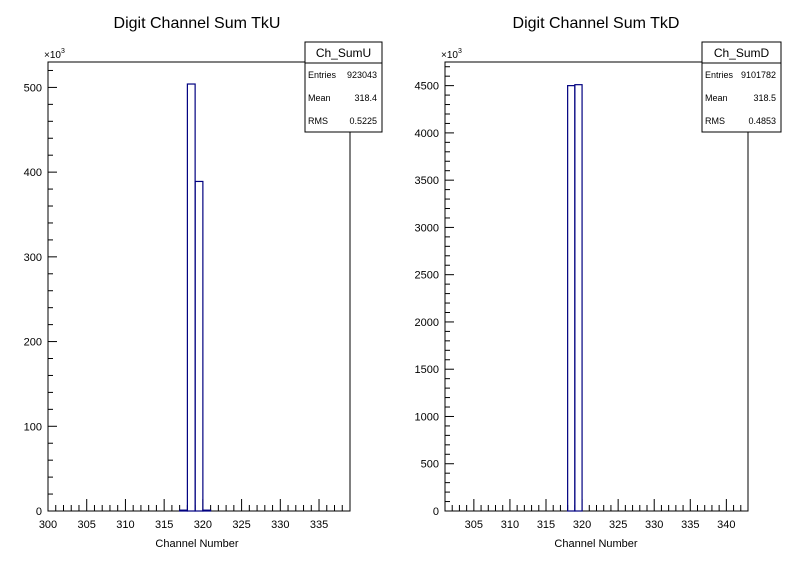 Image resolution: width=796 pixels, height=574 pixels. What do you see at coordinates (427, 181) in the screenshot?
I see `y-tick-label: 3500` at bounding box center [427, 181].